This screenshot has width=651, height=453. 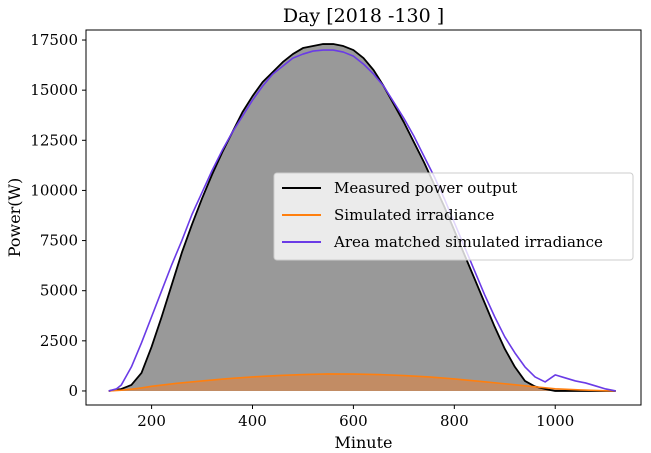 I want to click on x-tick-label: 800, so click(x=454, y=421).